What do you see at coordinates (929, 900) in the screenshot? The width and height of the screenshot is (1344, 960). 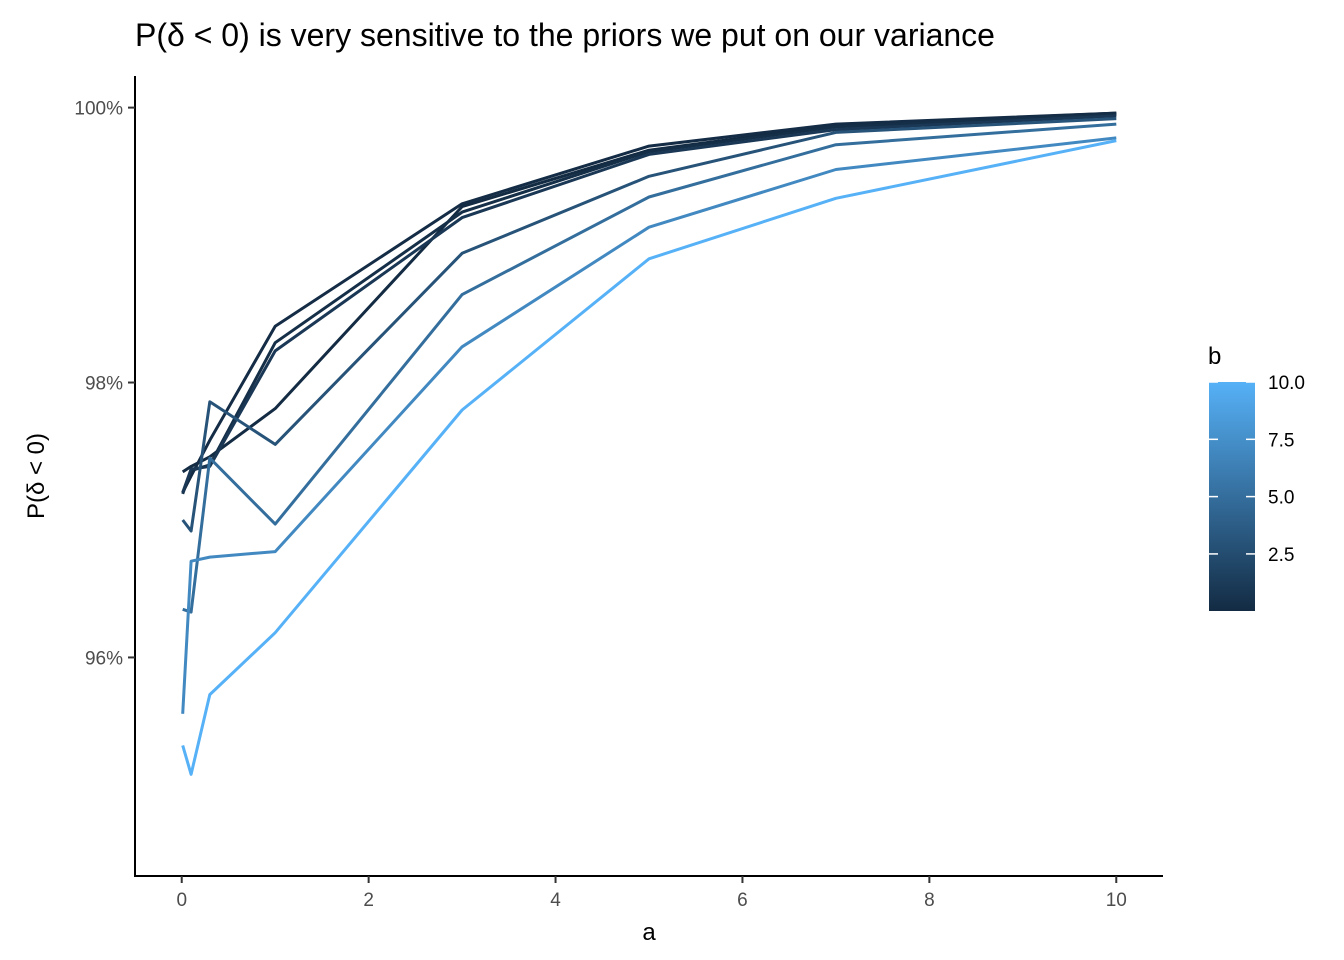 I see `x-tick-label: 8` at bounding box center [929, 900].